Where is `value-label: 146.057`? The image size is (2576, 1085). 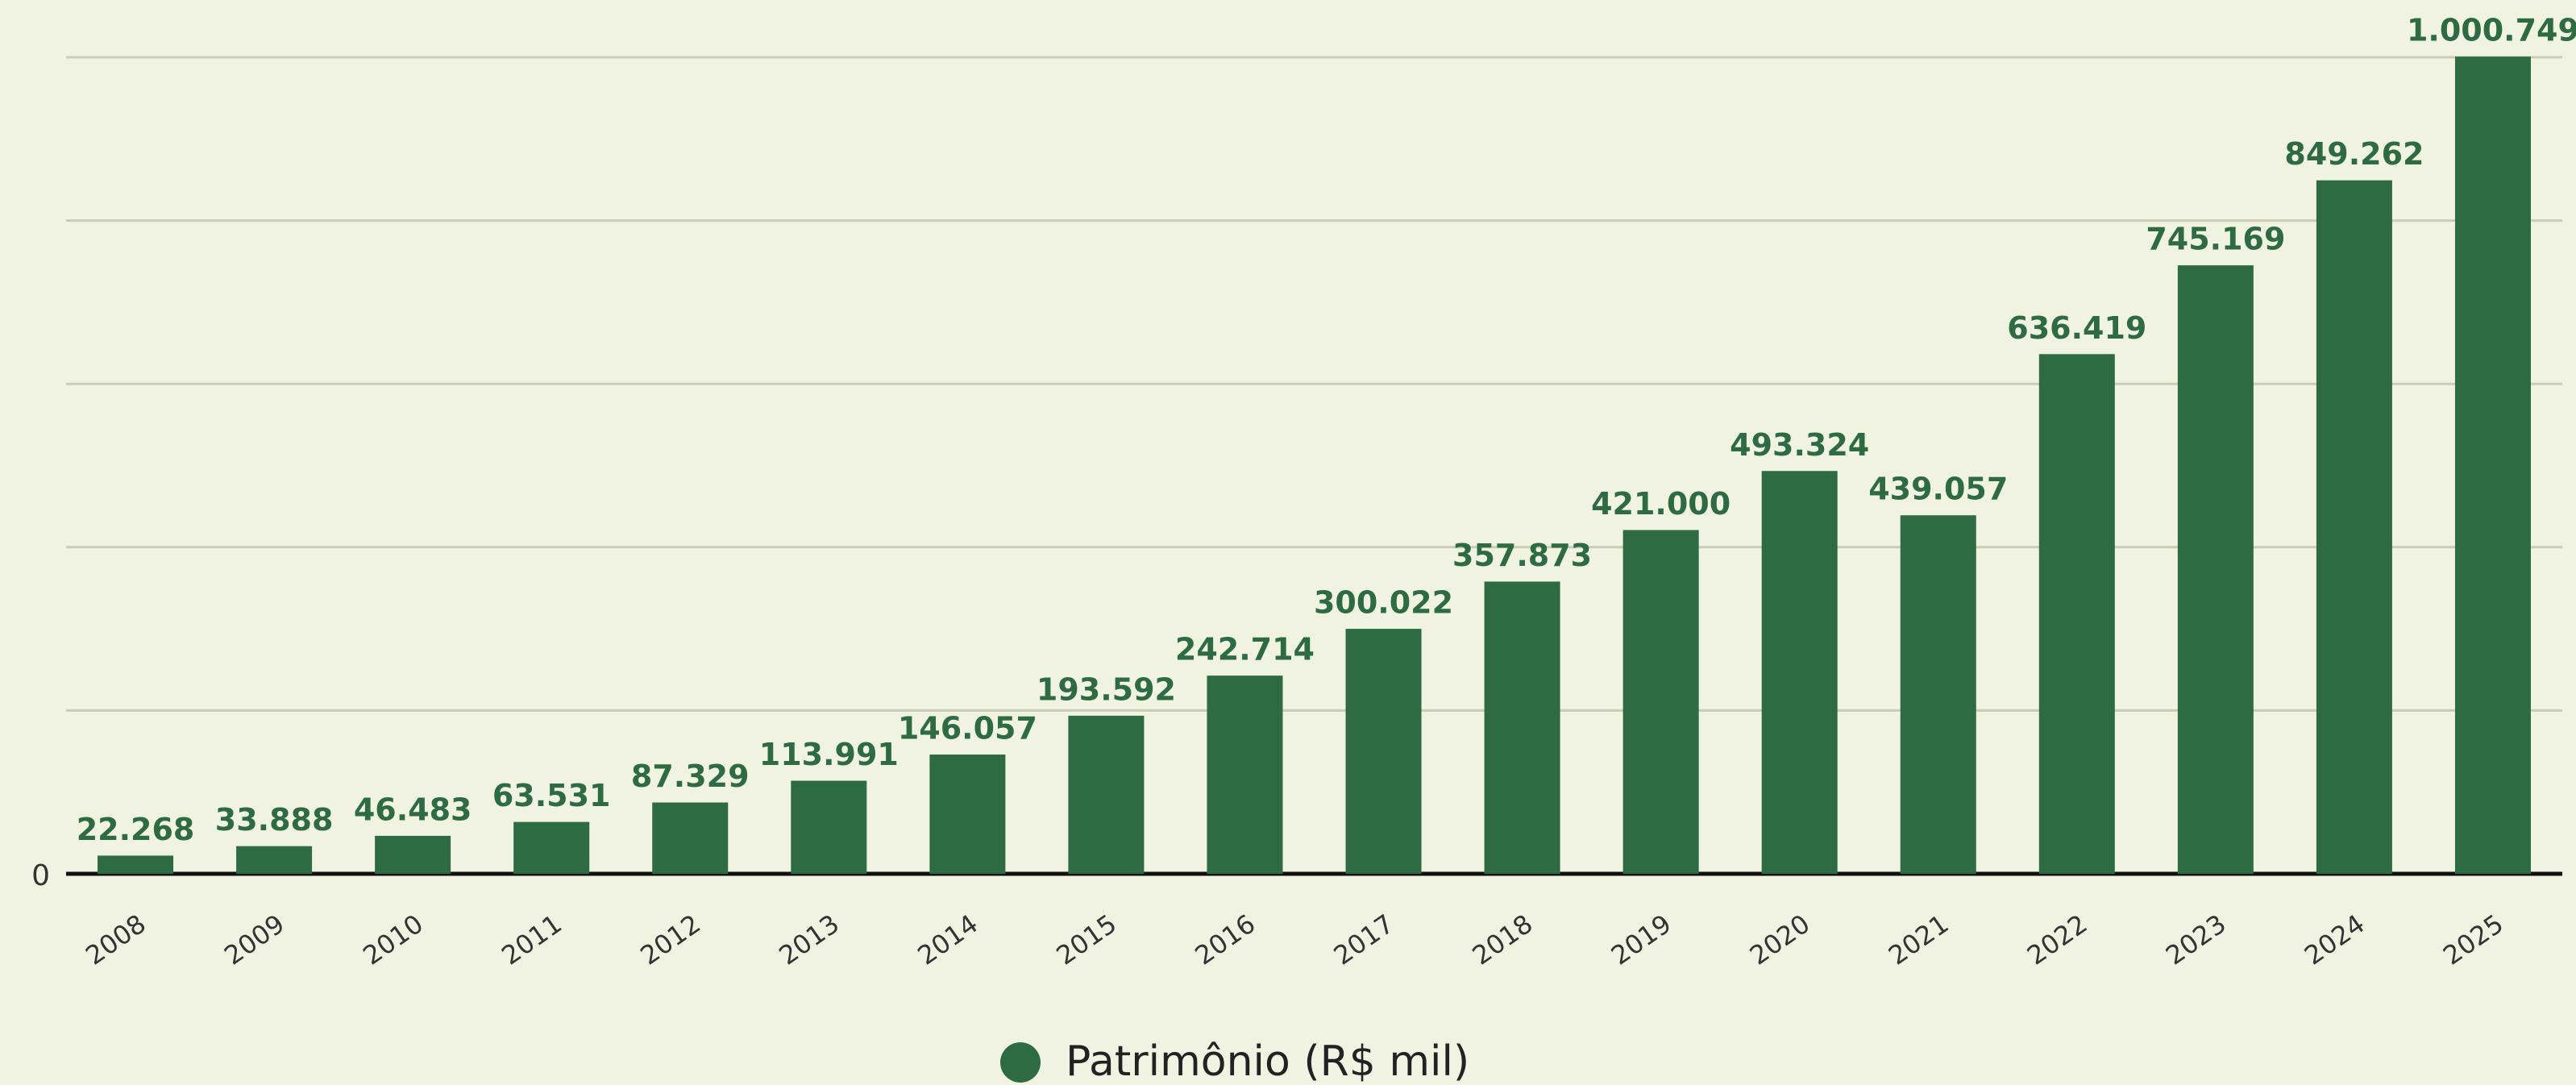 value-label: 146.057 is located at coordinates (967, 729).